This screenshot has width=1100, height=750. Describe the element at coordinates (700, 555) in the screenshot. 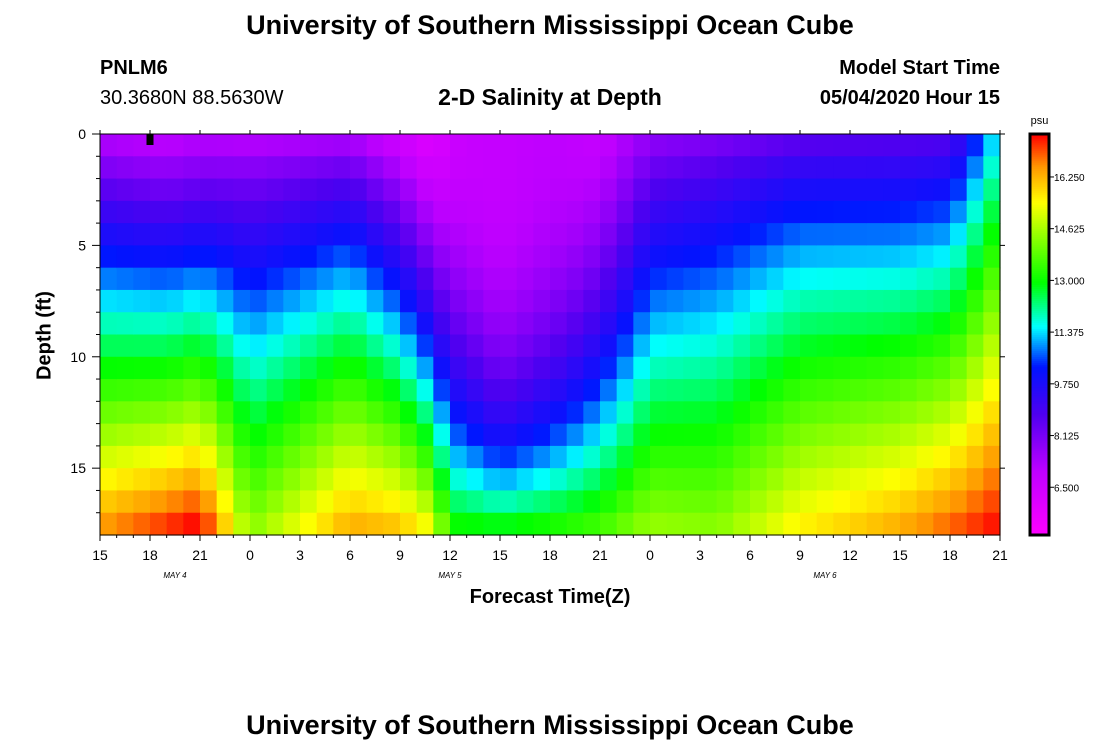

I see `x-tick-label: 3` at that location.